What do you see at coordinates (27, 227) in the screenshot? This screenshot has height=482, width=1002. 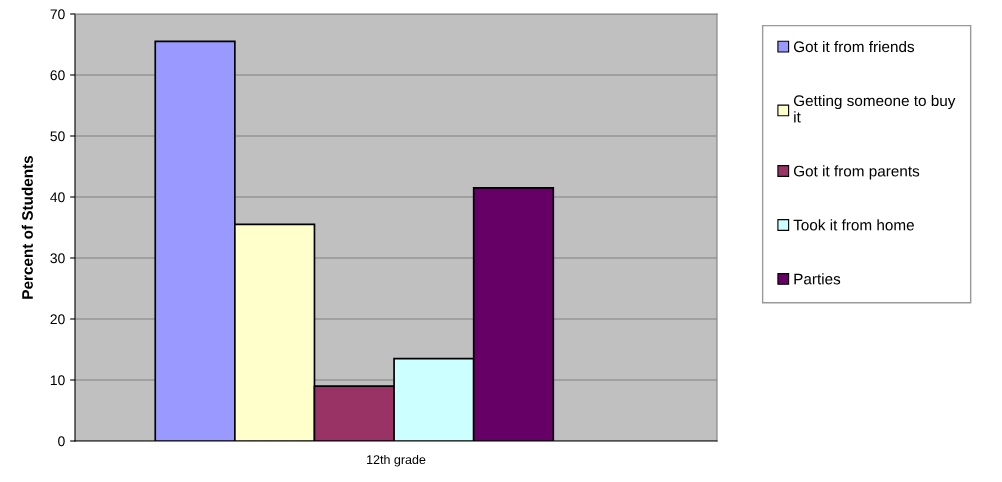 I see `y-axis-title: Percent of Students` at bounding box center [27, 227].